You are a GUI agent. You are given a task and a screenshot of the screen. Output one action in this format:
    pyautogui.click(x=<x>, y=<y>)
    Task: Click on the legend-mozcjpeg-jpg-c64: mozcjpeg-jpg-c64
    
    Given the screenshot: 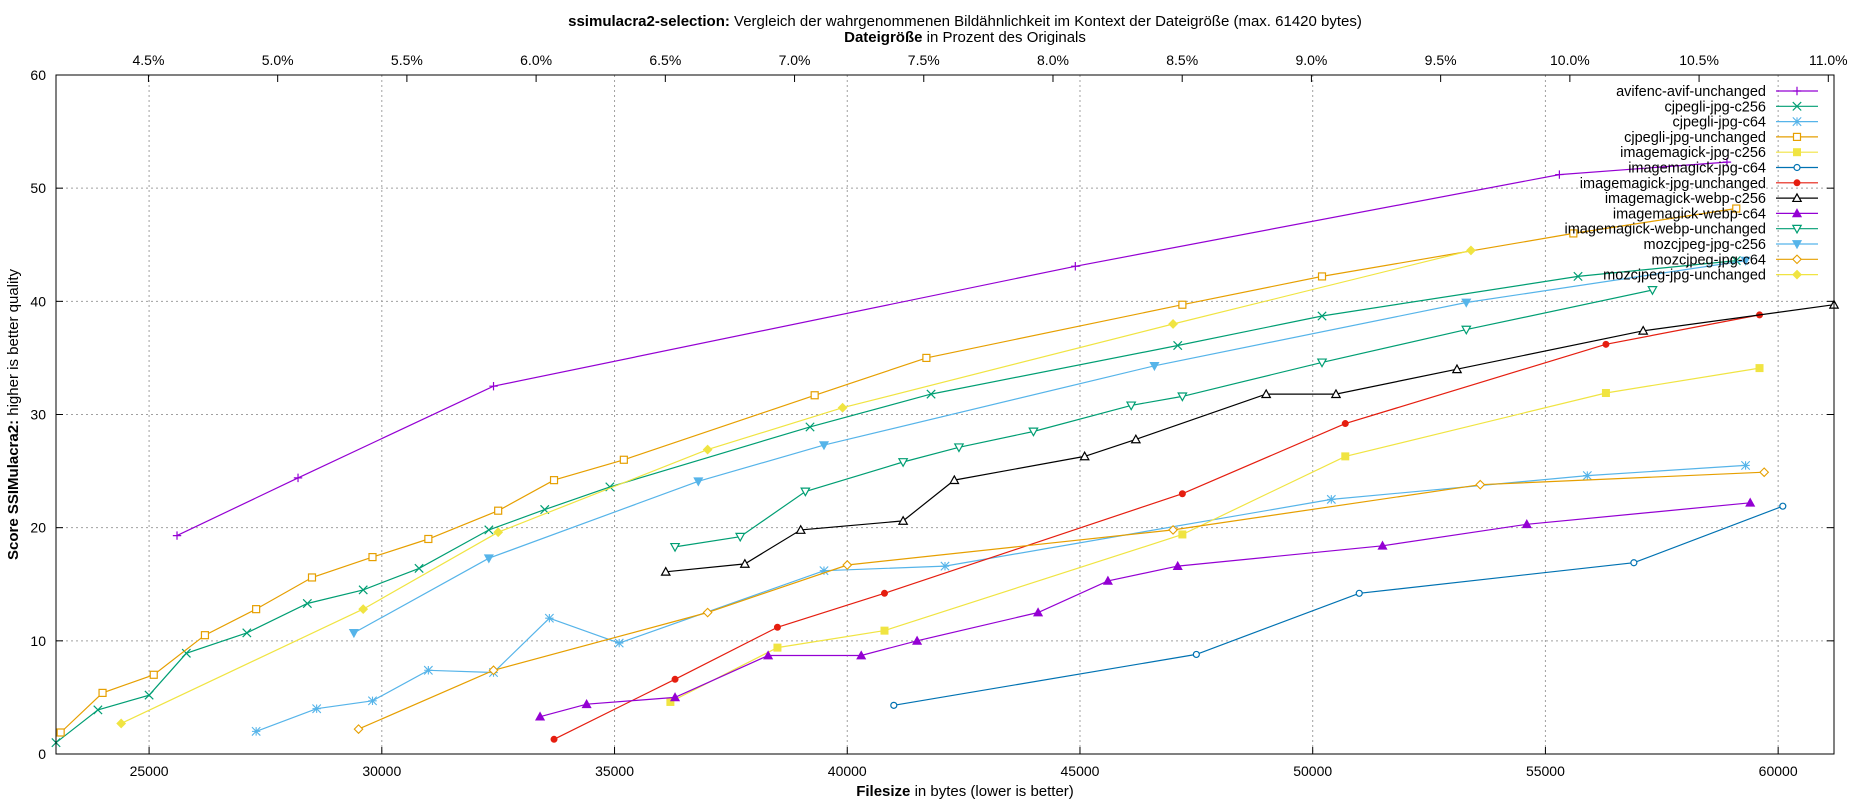 What is the action you would take?
    pyautogui.click(x=1735, y=260)
    